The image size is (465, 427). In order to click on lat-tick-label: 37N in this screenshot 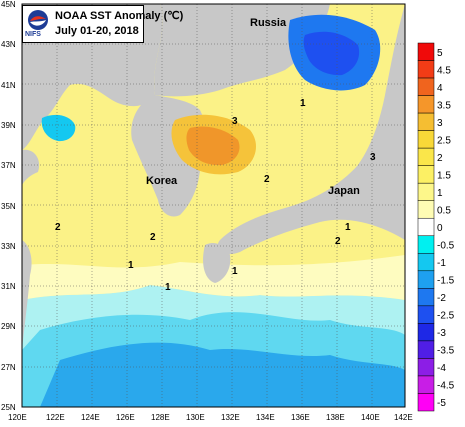, I will do `click(8, 165)`.